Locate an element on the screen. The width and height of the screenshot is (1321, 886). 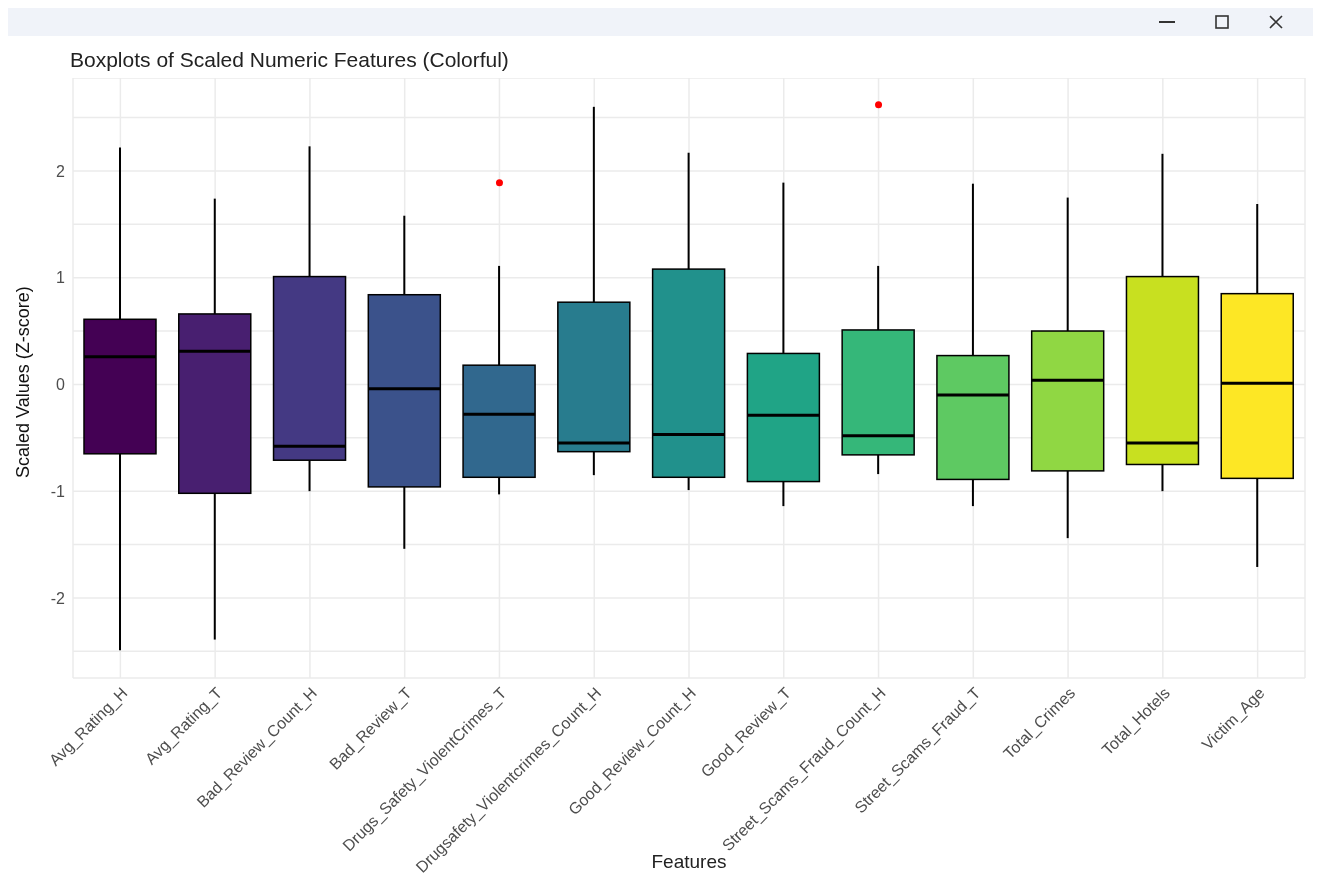
chart-title: Boxplots of Scaled Numeric Features (Colorful) is located at coordinates (289, 60).